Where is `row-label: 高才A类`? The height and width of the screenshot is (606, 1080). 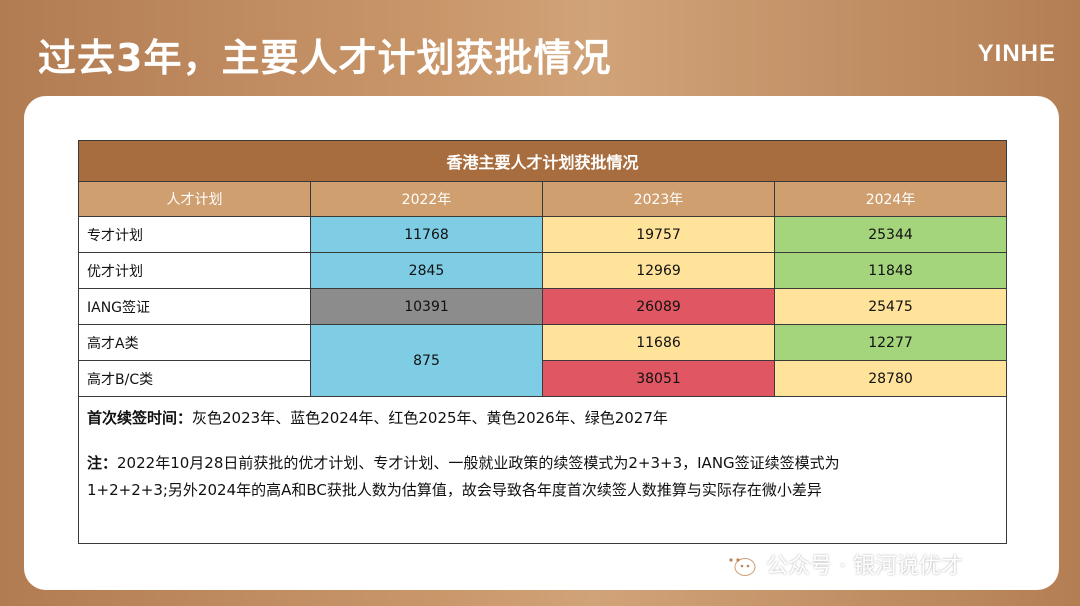
row-label: 高才A类 is located at coordinates (194, 342).